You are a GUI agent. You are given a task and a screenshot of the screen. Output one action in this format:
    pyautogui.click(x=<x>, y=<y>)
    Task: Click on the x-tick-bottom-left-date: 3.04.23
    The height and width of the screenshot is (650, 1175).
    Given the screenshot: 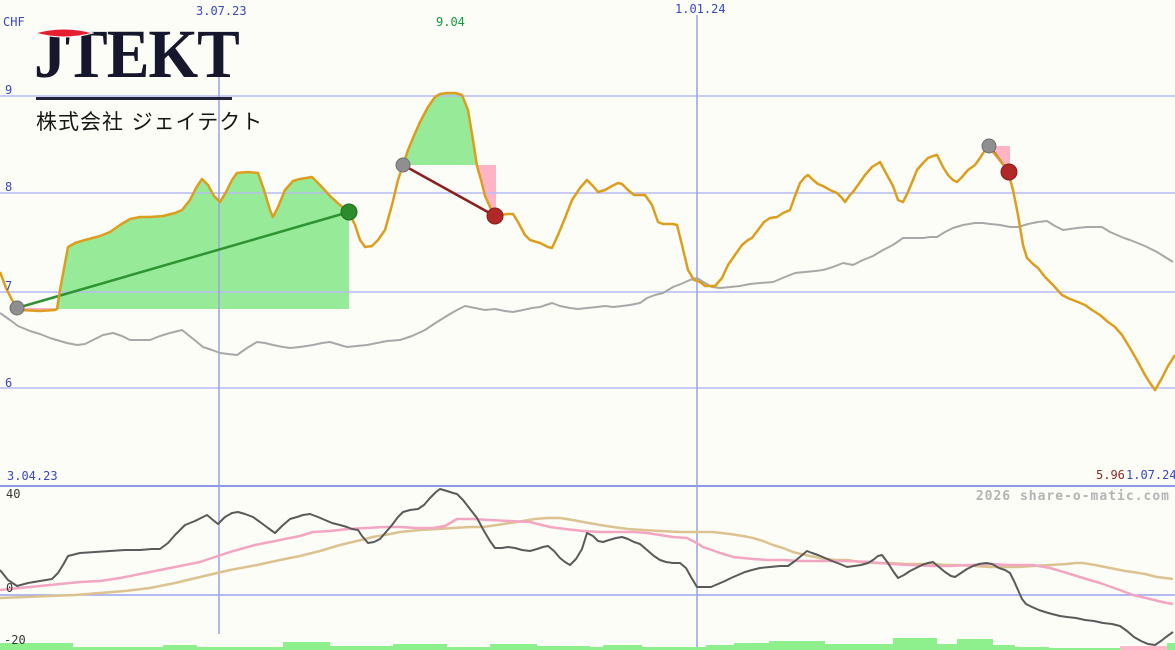 What is the action you would take?
    pyautogui.click(x=32, y=476)
    